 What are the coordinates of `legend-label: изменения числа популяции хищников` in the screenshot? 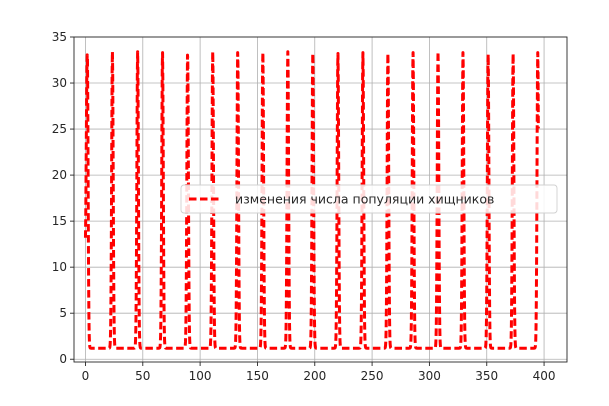 It's located at (364, 199).